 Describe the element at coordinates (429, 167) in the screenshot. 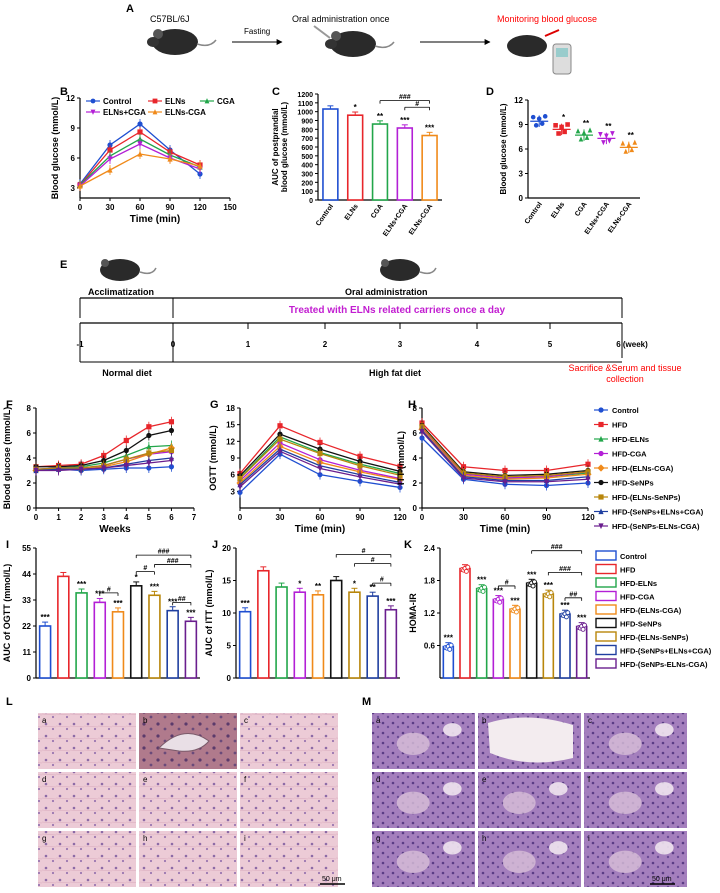

I see `bar-ELNs-CGA` at that location.